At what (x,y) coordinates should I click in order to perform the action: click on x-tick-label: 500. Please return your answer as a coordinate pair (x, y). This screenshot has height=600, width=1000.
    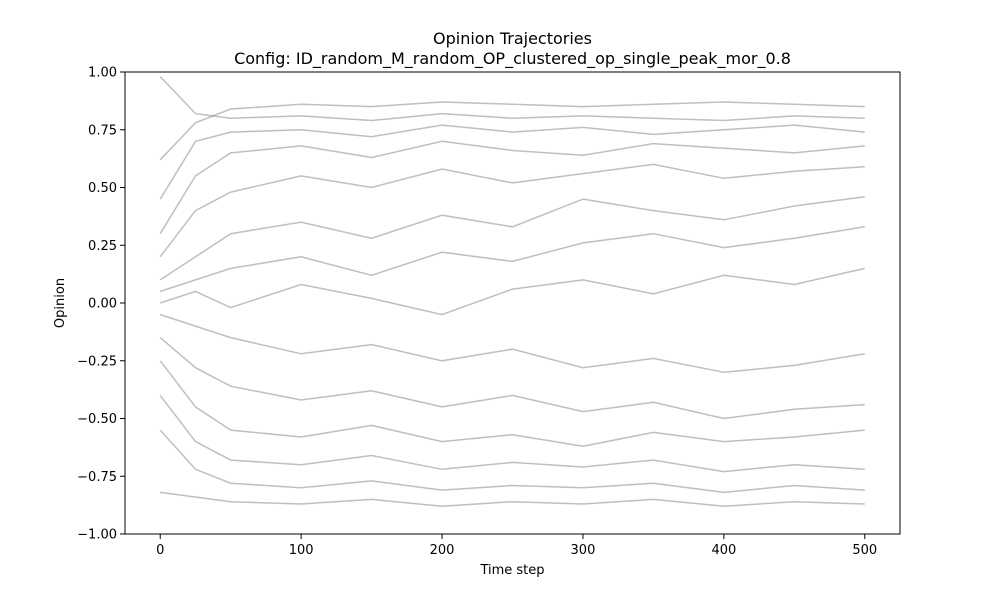
    Looking at the image, I should click on (864, 550).